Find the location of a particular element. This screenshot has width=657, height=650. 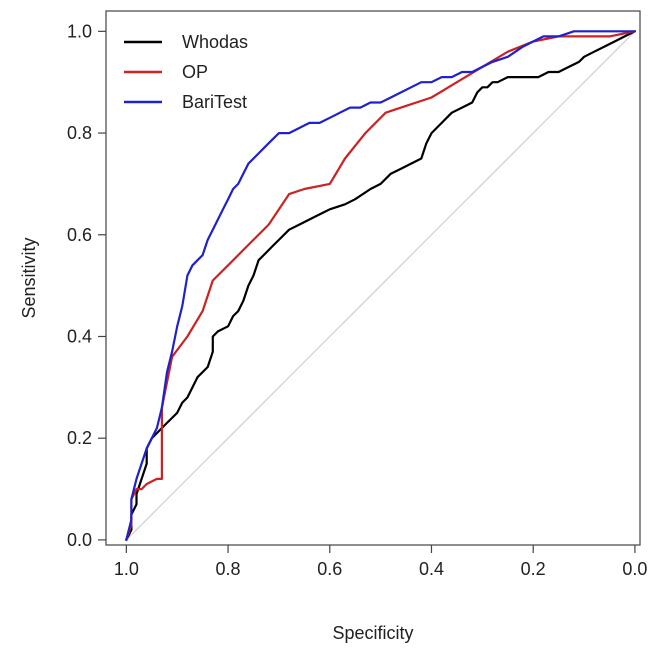

legend: Whodas OP BariTest is located at coordinates (186, 72).